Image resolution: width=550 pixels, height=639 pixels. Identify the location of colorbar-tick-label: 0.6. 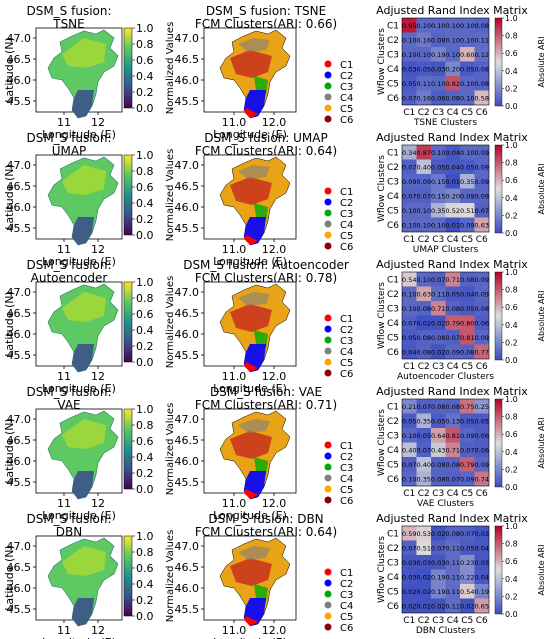
(145, 314).